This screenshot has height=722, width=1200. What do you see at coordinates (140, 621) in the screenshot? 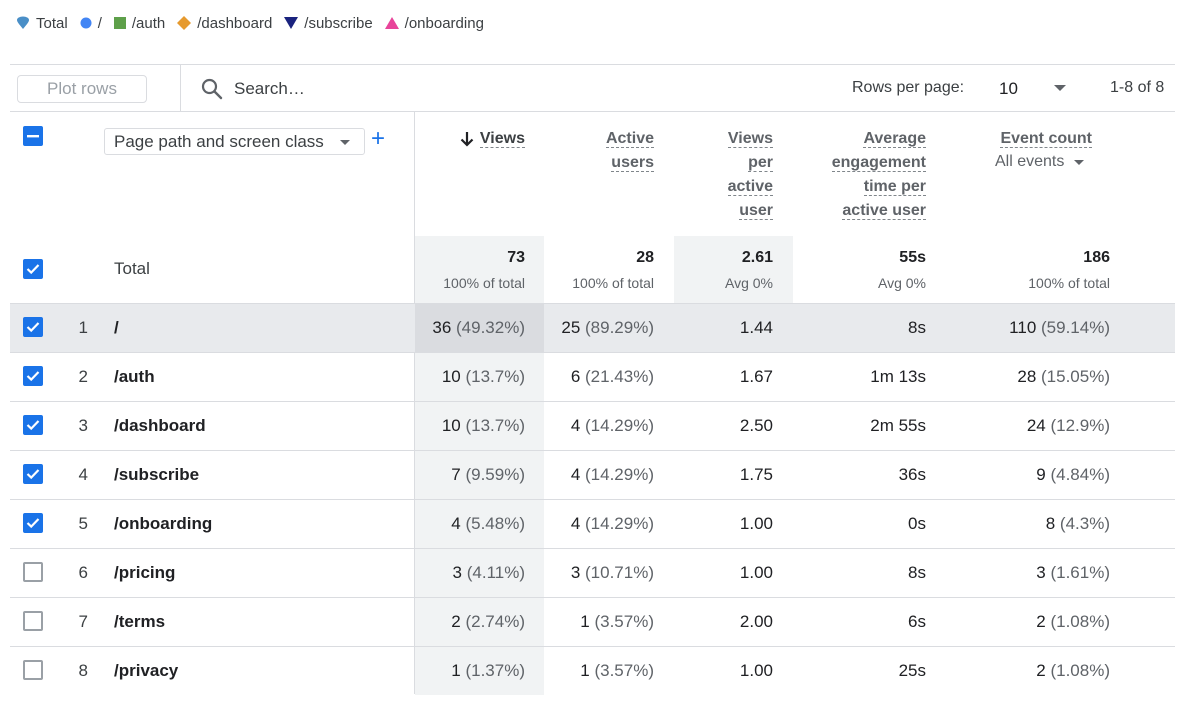
I see `page-path: /terms` at bounding box center [140, 621].